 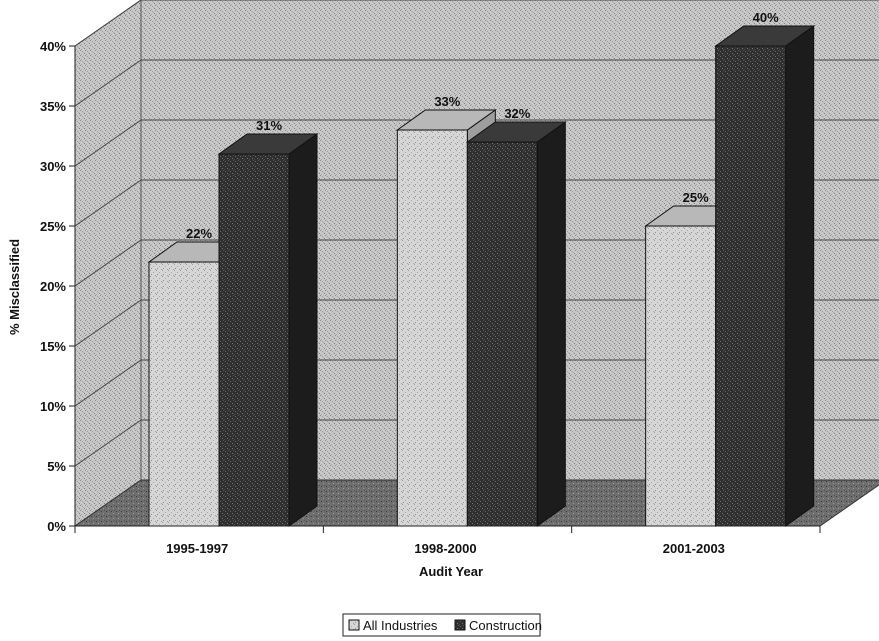 What do you see at coordinates (696, 197) in the screenshot?
I see `data-label: 25%` at bounding box center [696, 197].